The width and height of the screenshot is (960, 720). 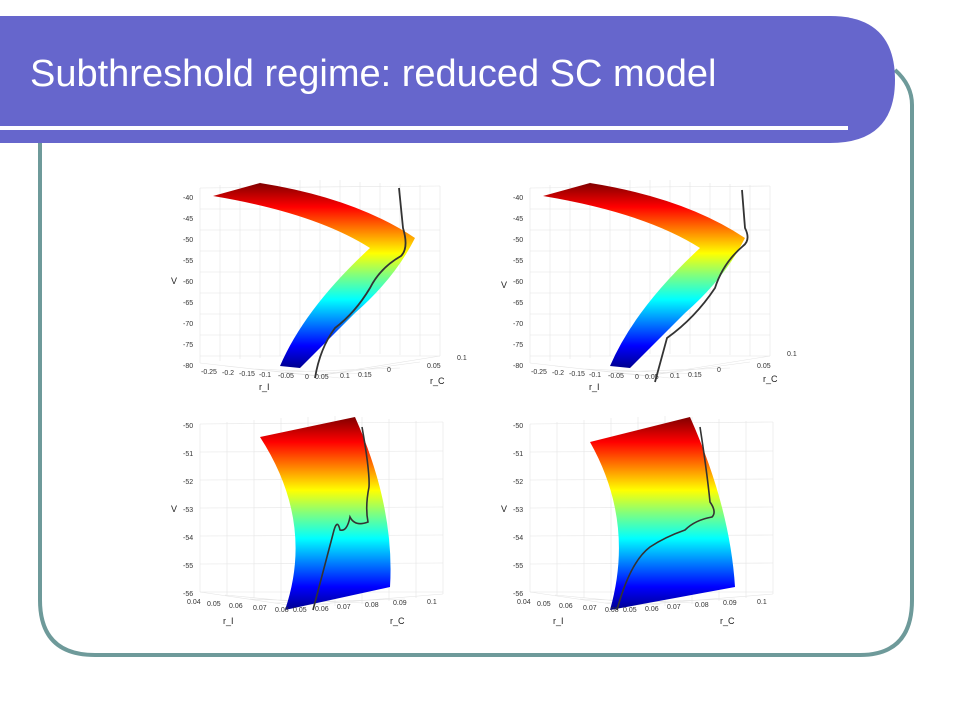 I want to click on z-tick: -51, so click(x=188, y=454).